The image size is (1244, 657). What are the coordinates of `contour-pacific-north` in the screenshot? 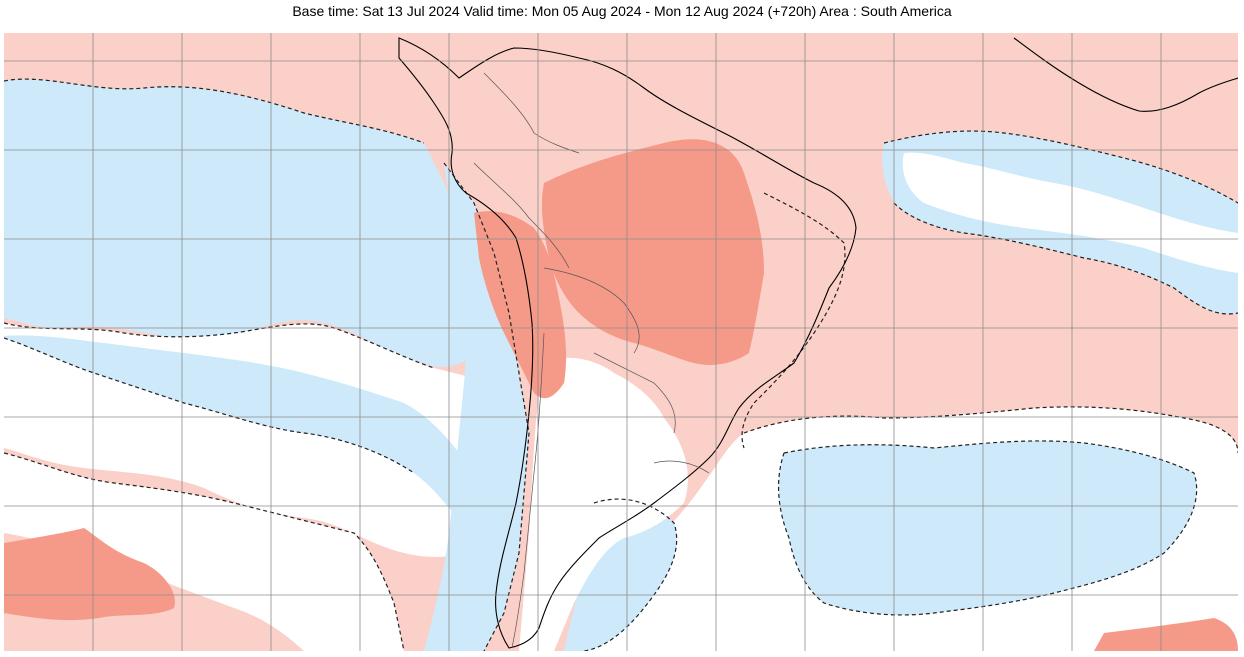 It's located at (214, 111).